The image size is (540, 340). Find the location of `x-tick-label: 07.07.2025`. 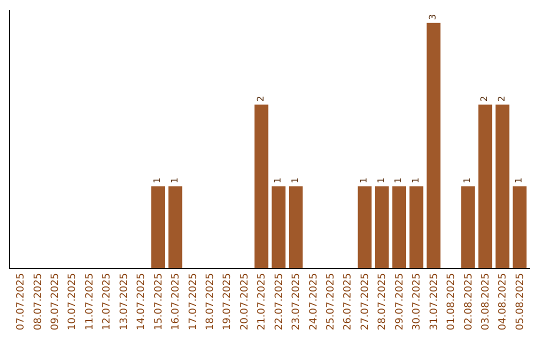

x-tick-label: 07.07.2025 is located at coordinates (21, 301).